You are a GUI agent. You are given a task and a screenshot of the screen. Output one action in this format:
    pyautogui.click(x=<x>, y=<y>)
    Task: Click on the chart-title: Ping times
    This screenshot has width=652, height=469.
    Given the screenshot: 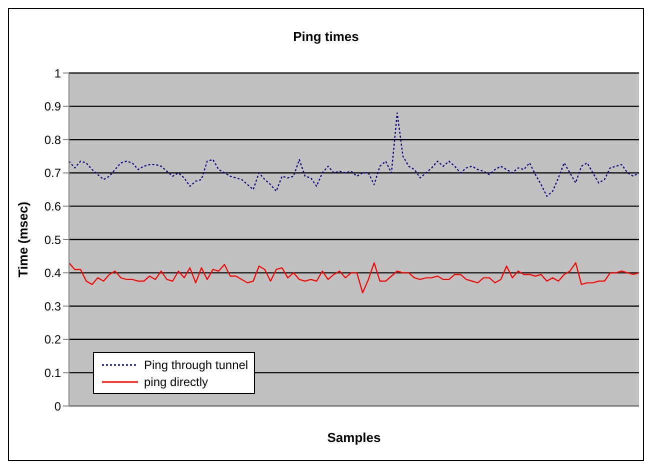 What is the action you would take?
    pyautogui.click(x=326, y=36)
    